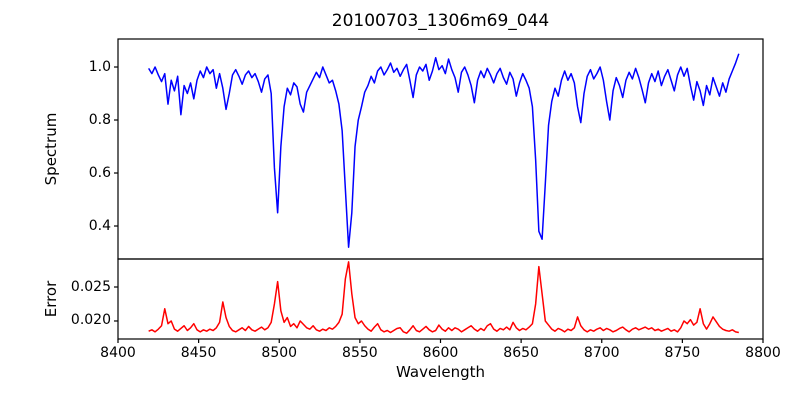  What do you see at coordinates (198, 353) in the screenshot?
I see `x-tick-label: 8450` at bounding box center [198, 353].